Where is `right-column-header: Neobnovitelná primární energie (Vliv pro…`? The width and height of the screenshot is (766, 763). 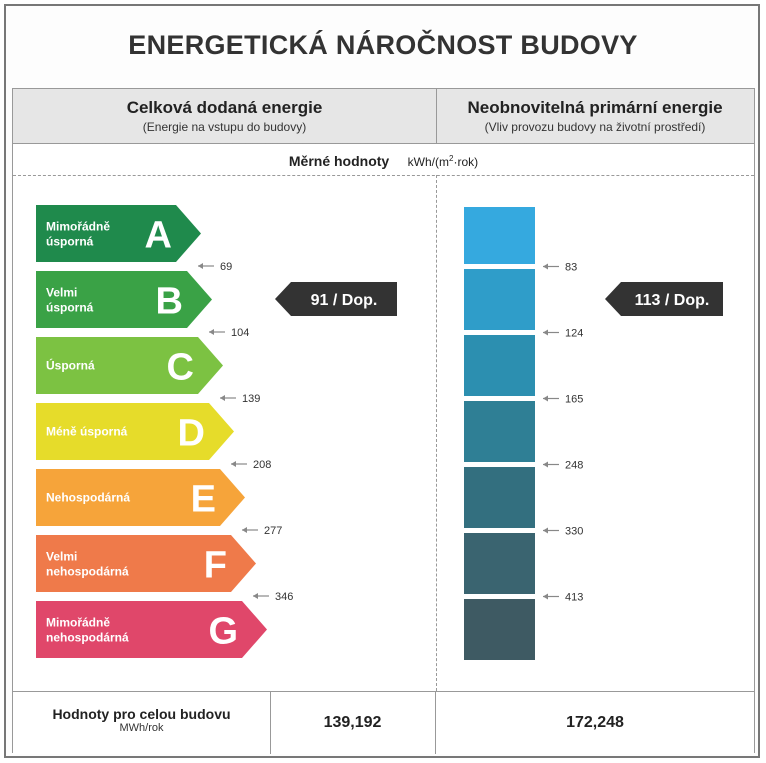 right-column-header: Neobnovitelná primární energie (Vliv pro… is located at coordinates (595, 116).